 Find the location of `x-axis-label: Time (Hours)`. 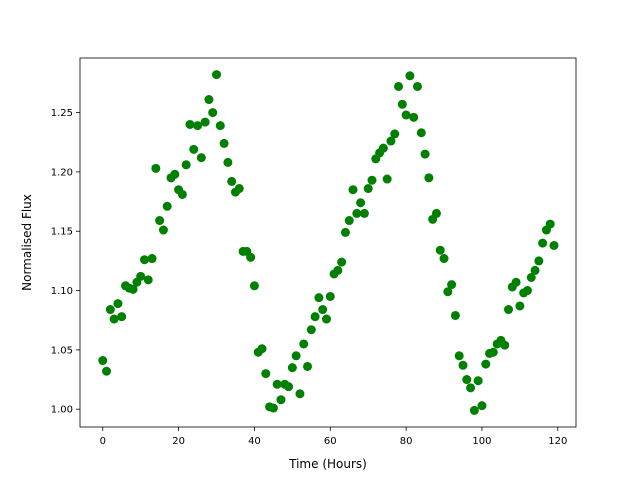

x-axis-label: Time (Hours) is located at coordinates (327, 464).